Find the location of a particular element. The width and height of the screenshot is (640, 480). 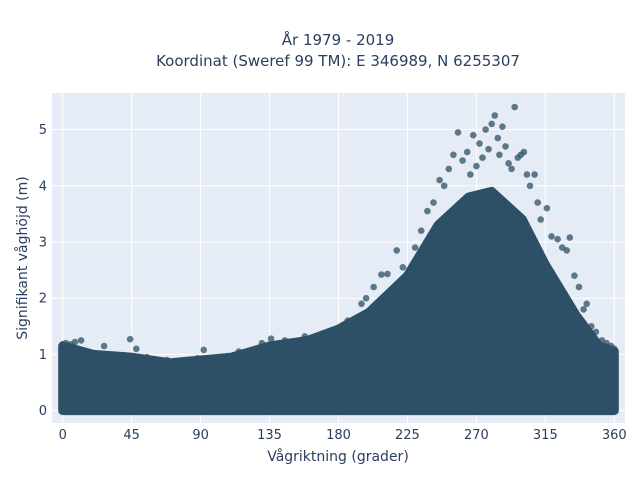

x-axis-title: Vågriktning (grader) is located at coordinates (338, 456).